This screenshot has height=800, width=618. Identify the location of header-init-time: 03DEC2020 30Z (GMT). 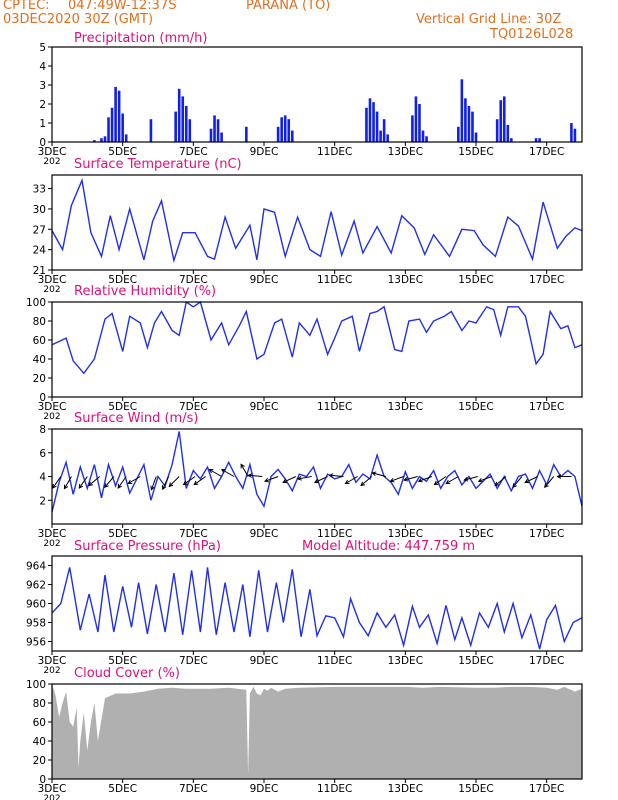
(78, 19).